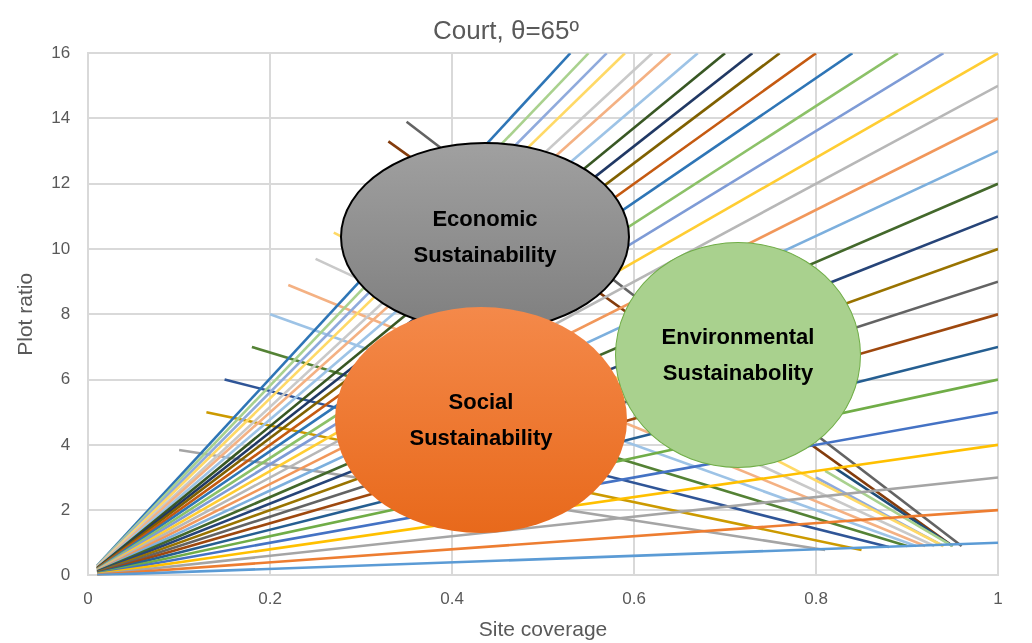 The height and width of the screenshot is (643, 1032). Describe the element at coordinates (816, 599) in the screenshot. I see `x-tick-label: 0.8` at that location.